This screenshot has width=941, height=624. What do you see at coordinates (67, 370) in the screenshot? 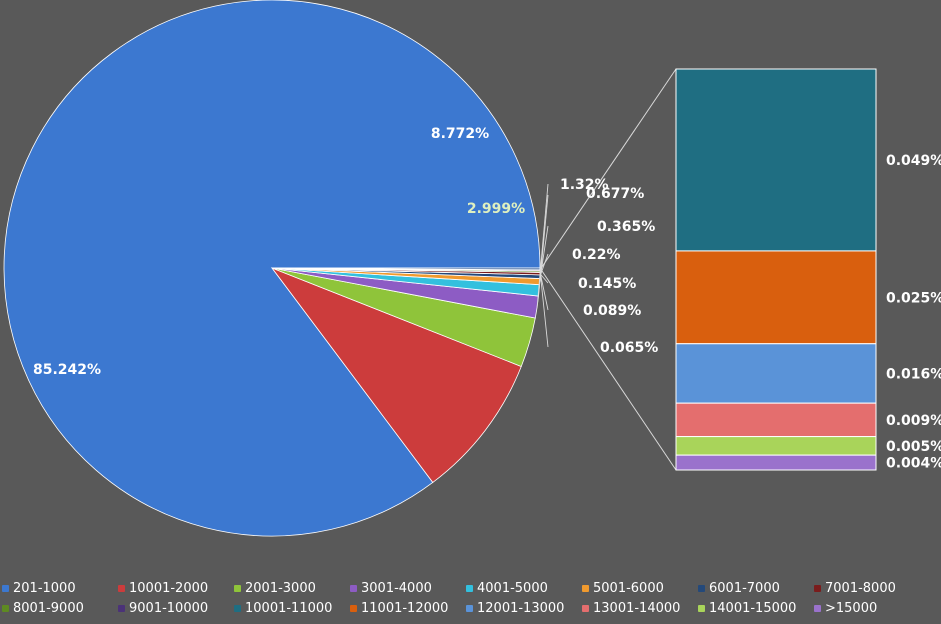
I see `data-label-201-1000: 85.242%` at bounding box center [67, 370].